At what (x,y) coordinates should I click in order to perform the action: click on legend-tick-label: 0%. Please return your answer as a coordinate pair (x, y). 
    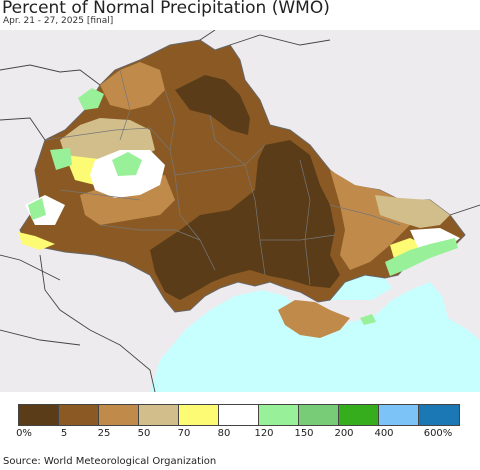
    Looking at the image, I should click on (24, 433).